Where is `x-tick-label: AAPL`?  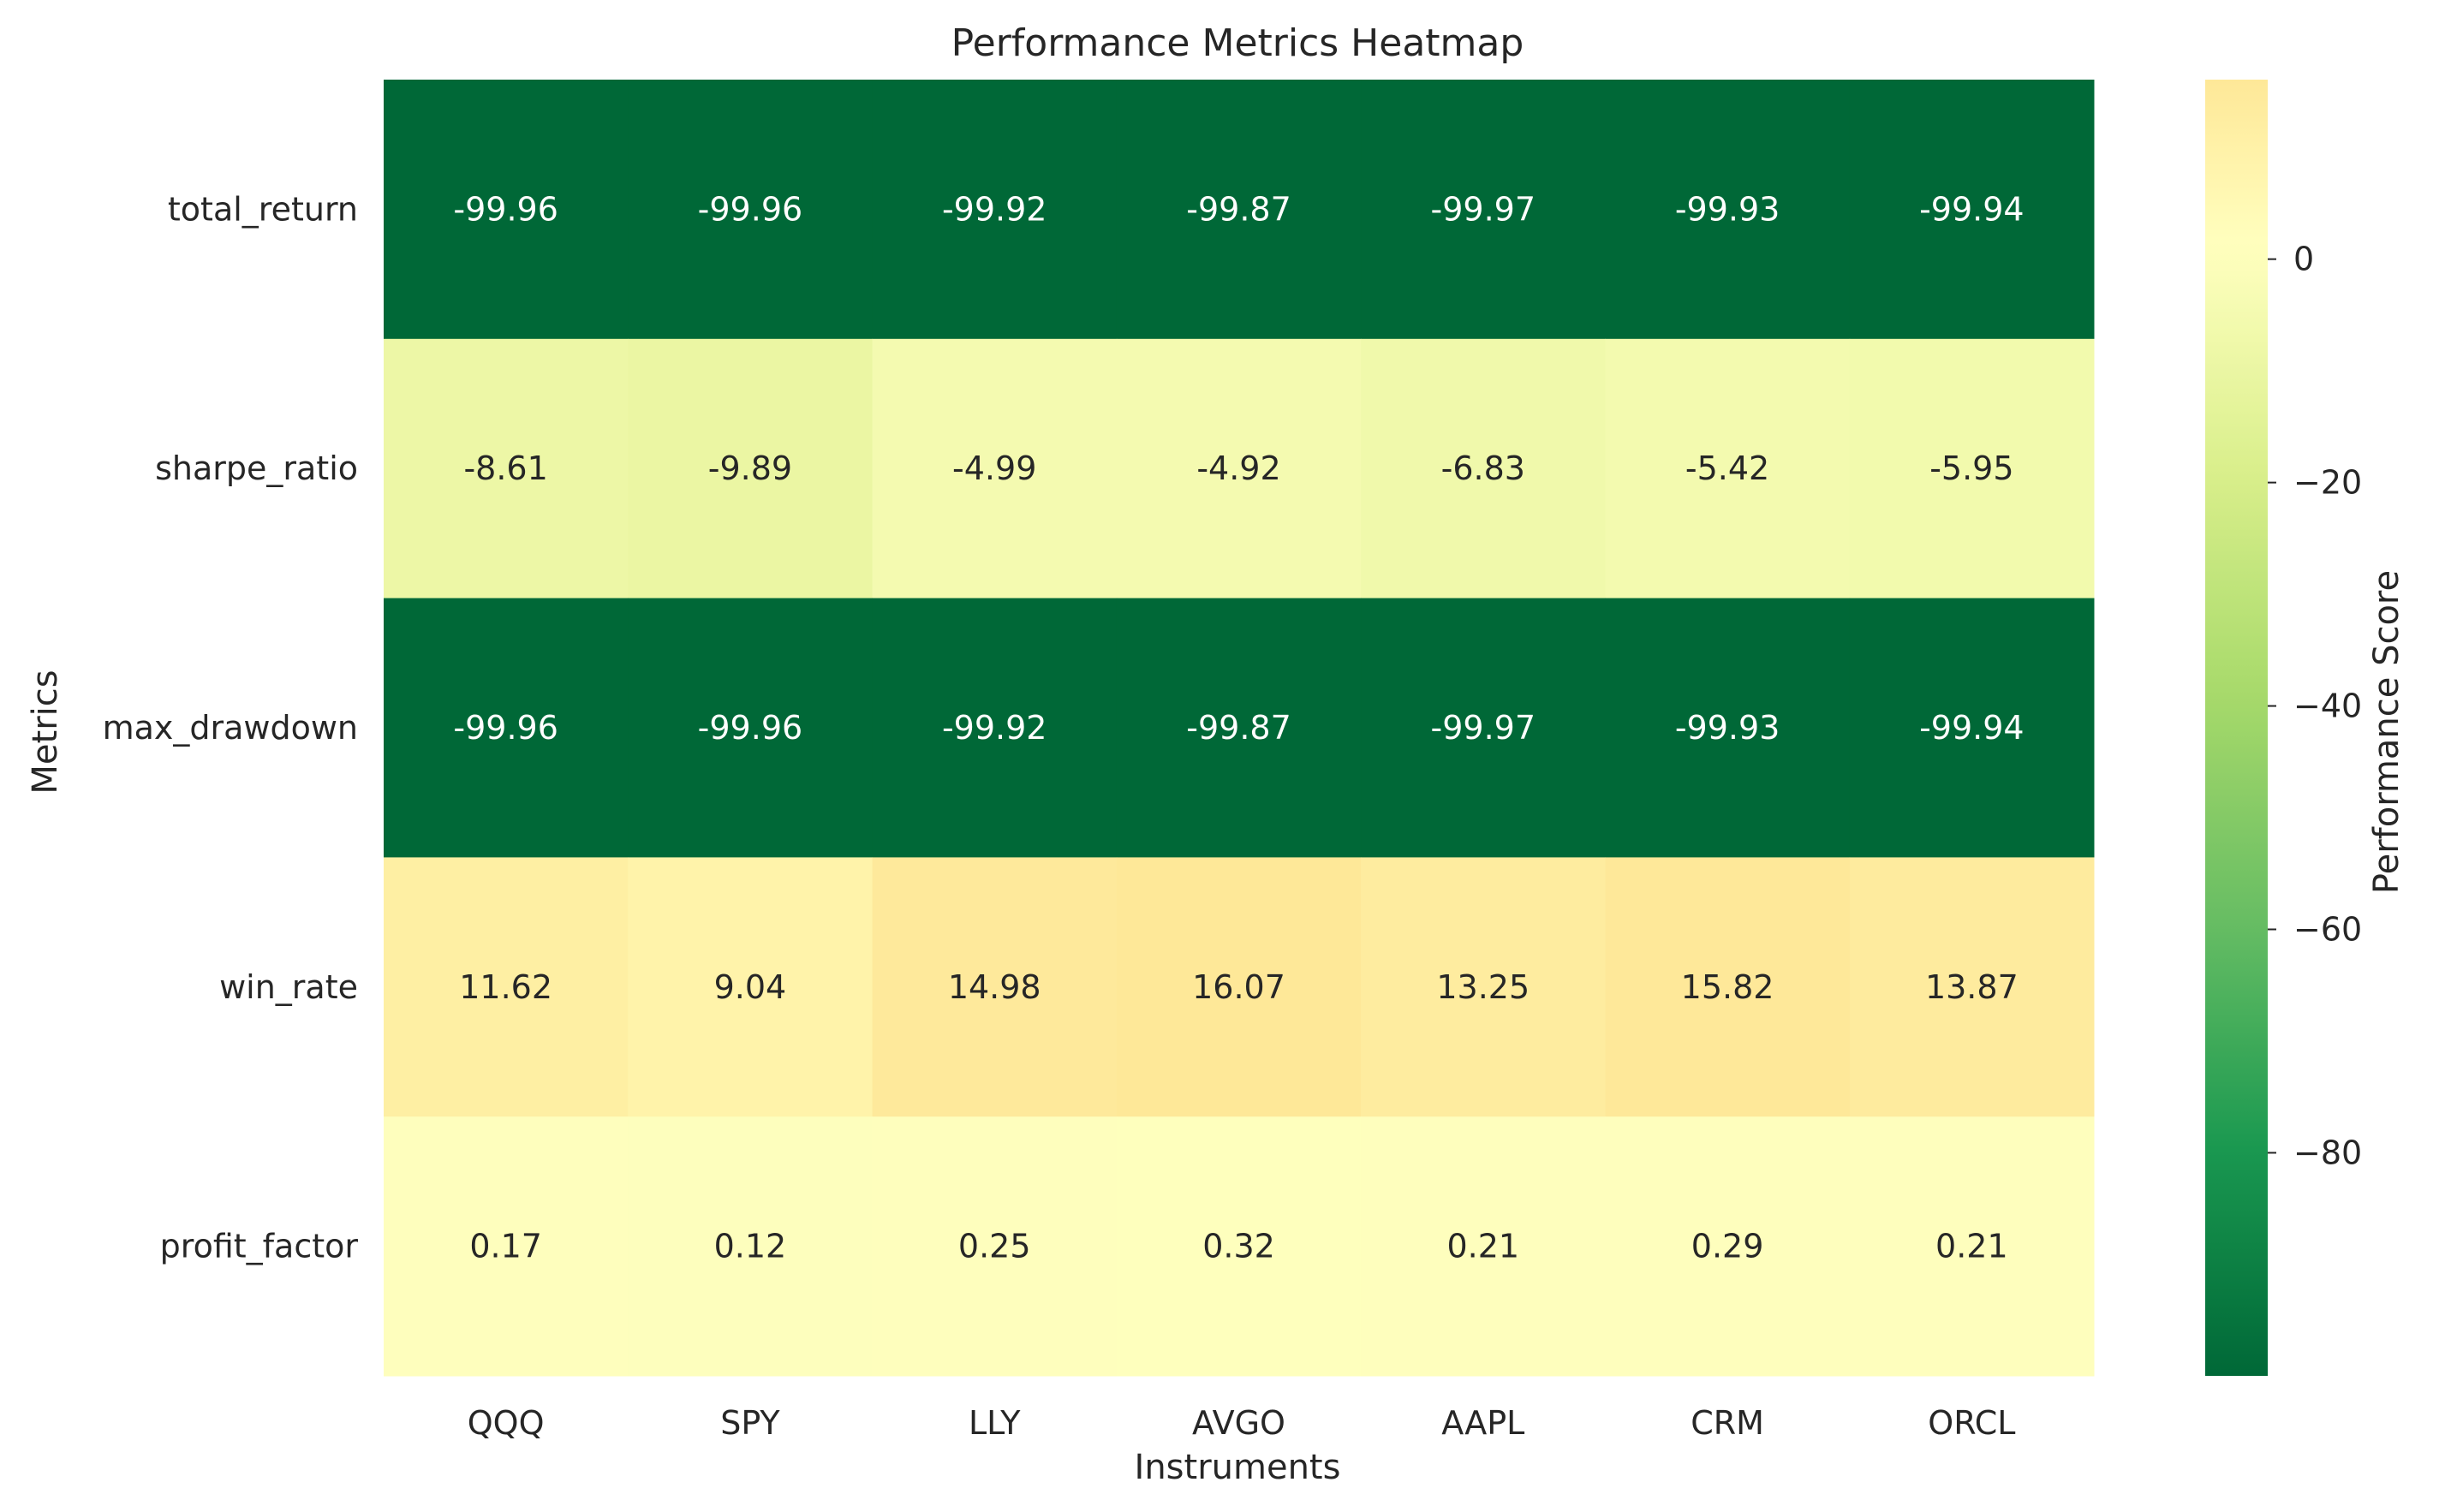 x-tick-label: AAPL is located at coordinates (1482, 1423).